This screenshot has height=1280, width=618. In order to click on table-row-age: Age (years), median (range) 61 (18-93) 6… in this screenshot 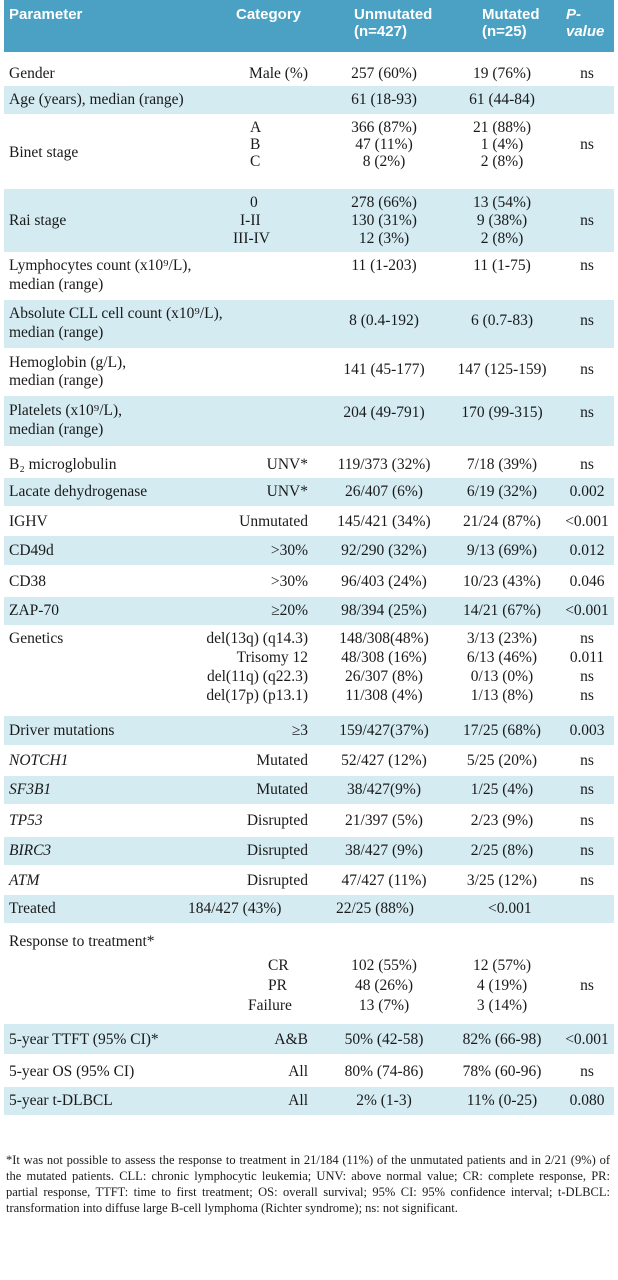, I will do `click(309, 100)`.